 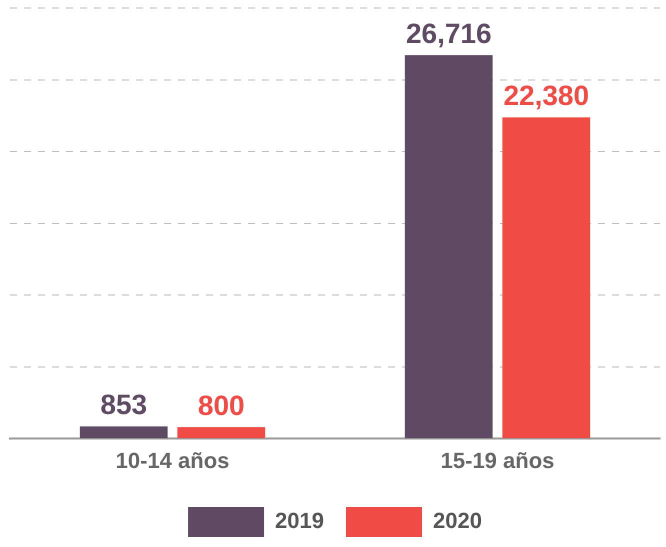 I want to click on data-label: 800, so click(x=221, y=405).